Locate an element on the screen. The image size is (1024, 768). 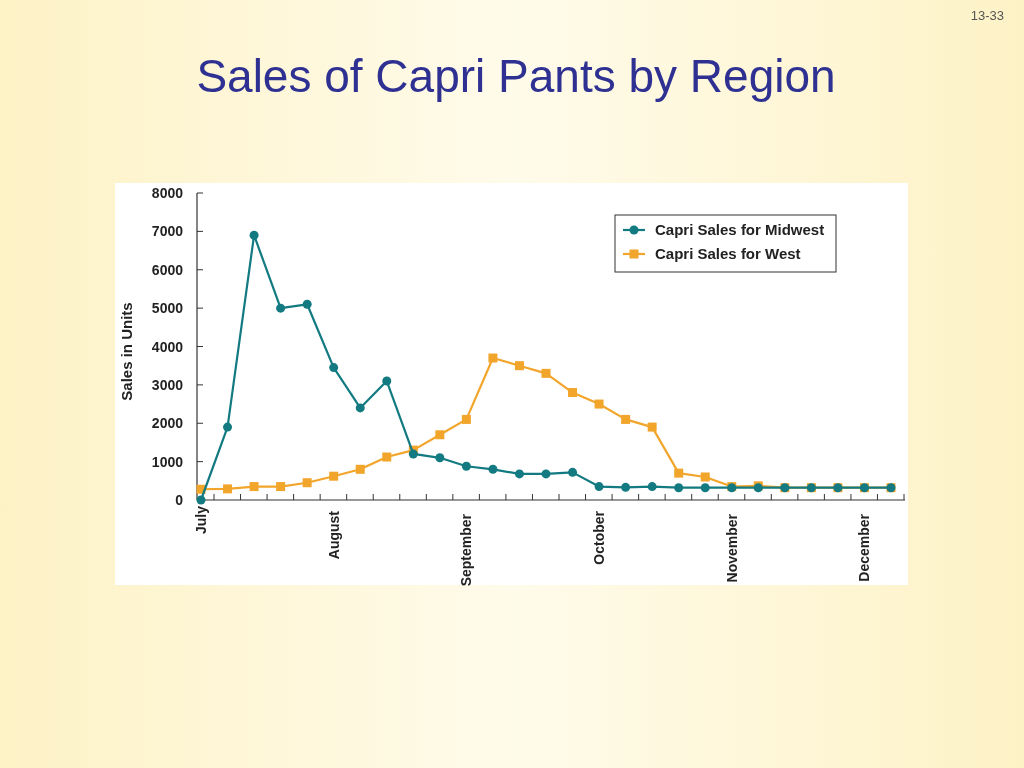
x-tick-label: December is located at coordinates (864, 547).